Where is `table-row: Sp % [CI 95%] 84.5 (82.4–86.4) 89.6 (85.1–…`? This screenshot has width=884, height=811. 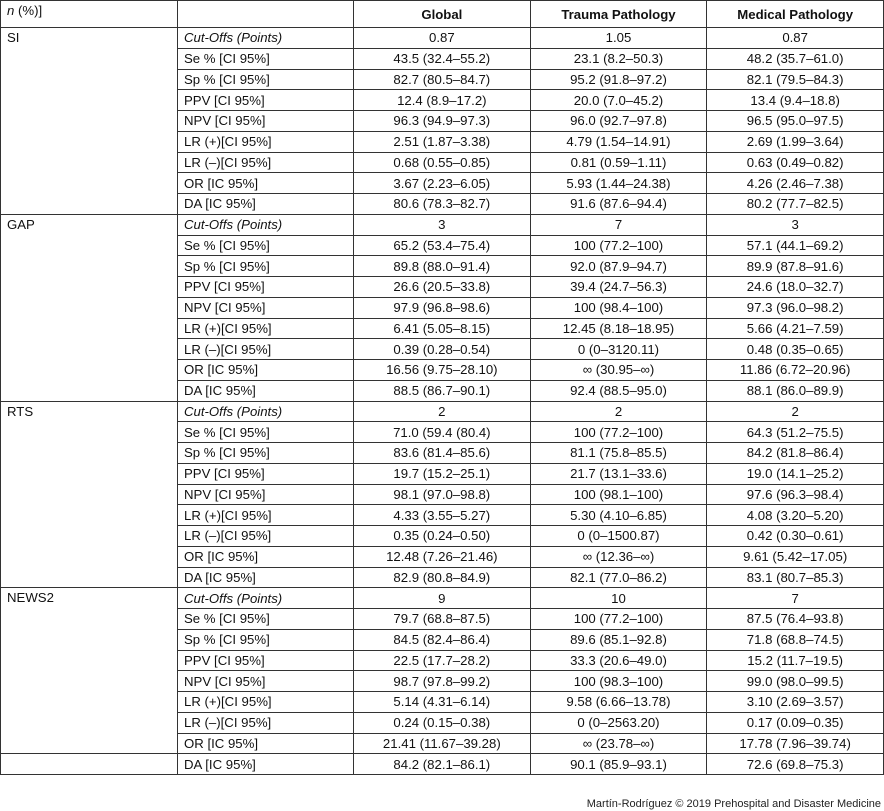 table-row: Sp % [CI 95%] 84.5 (82.4–86.4) 89.6 (85.1–… is located at coordinates (442, 639).